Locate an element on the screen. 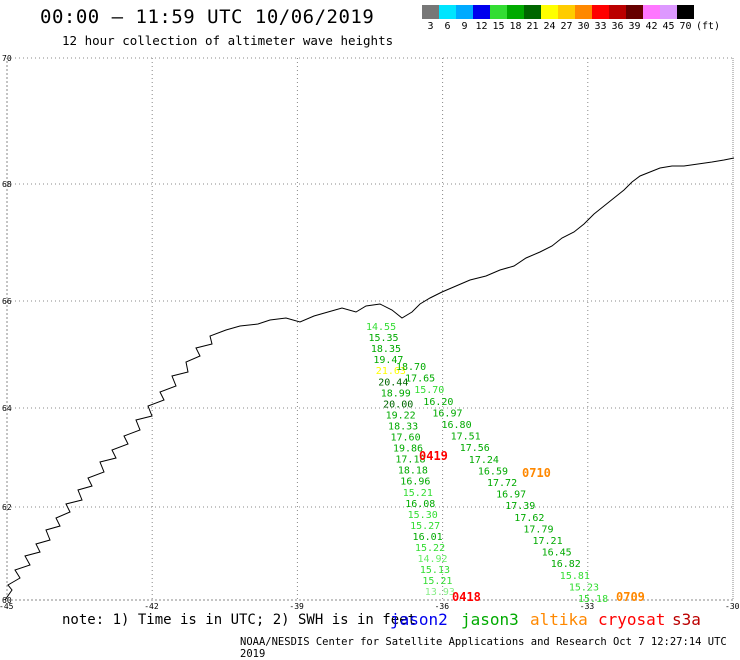 The image size is (740, 660). track-value: 17.62 is located at coordinates (529, 518).